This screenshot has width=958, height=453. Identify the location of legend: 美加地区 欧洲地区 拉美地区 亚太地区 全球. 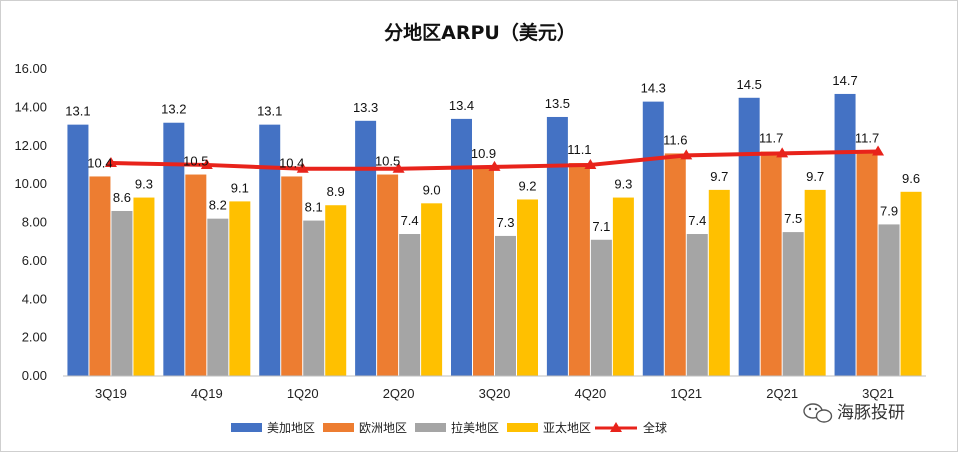
(449, 427).